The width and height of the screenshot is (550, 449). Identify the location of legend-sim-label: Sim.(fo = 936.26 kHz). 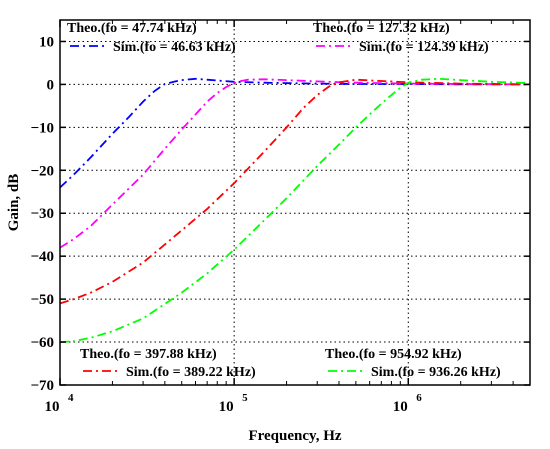
(436, 372).